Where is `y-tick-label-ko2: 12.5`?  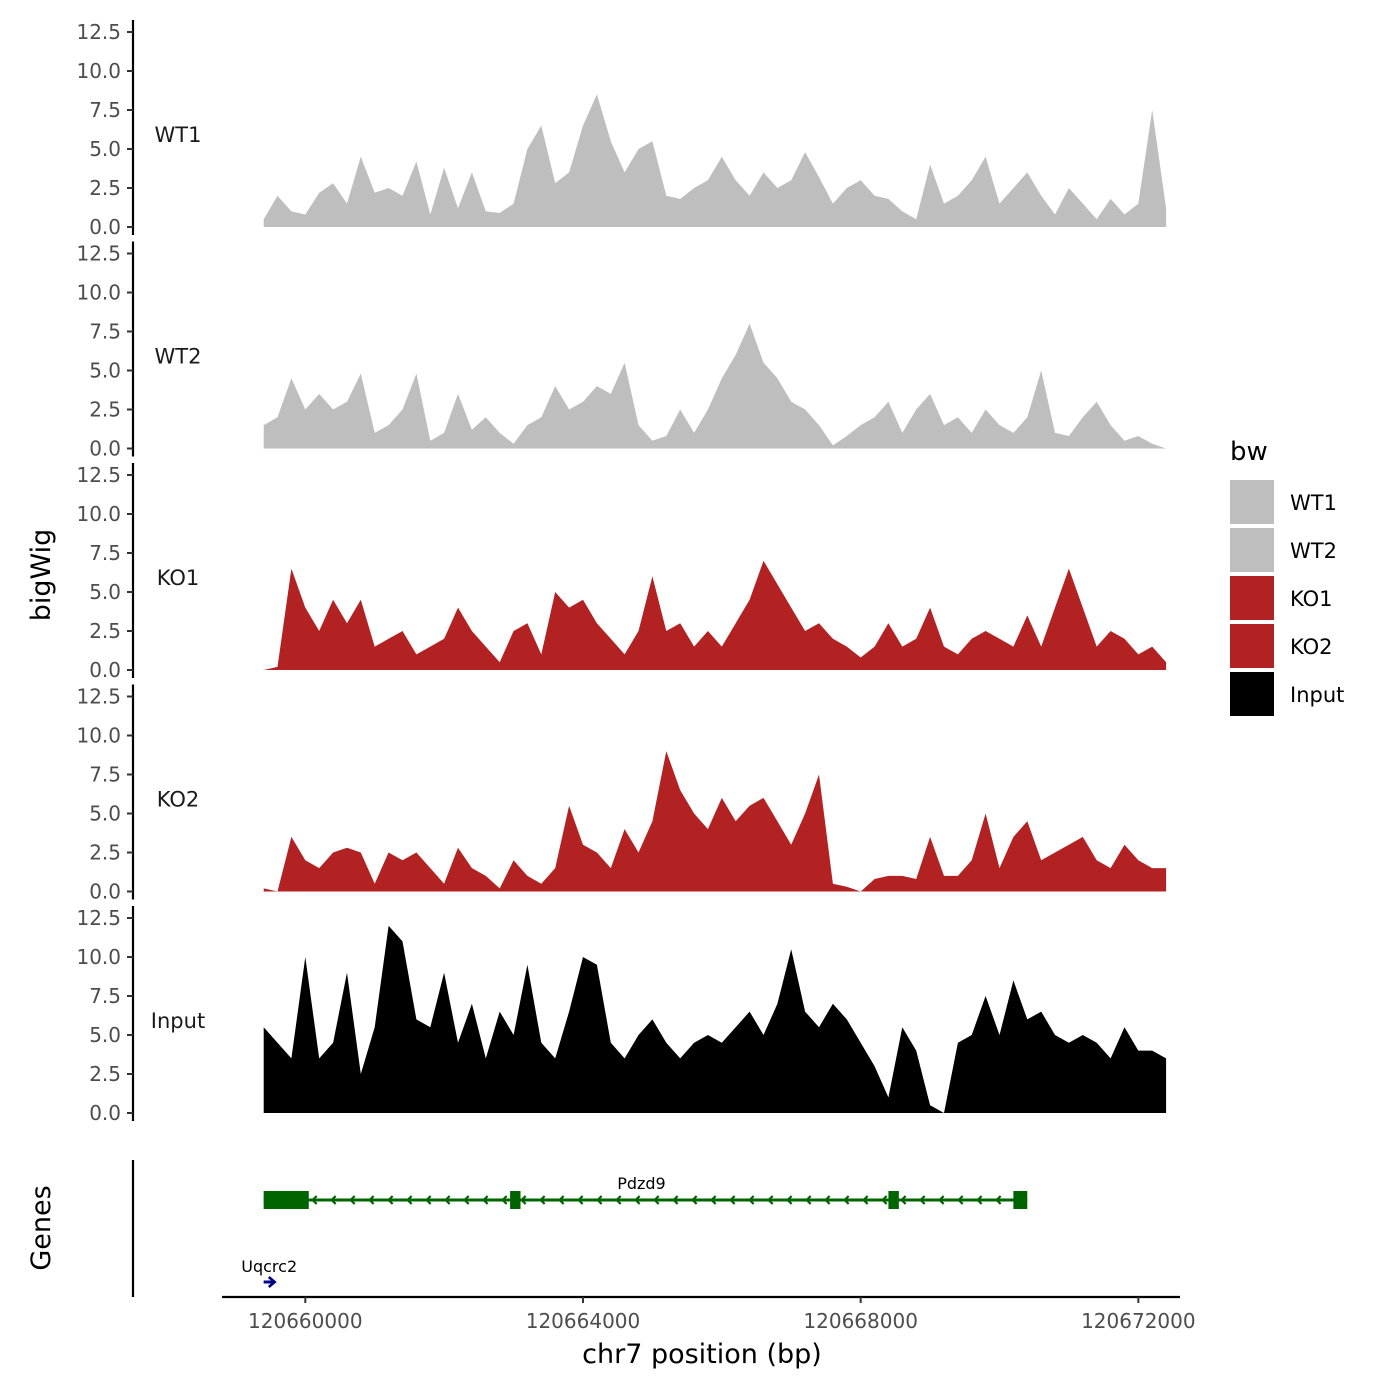 y-tick-label-ko2: 12.5 is located at coordinates (98, 697).